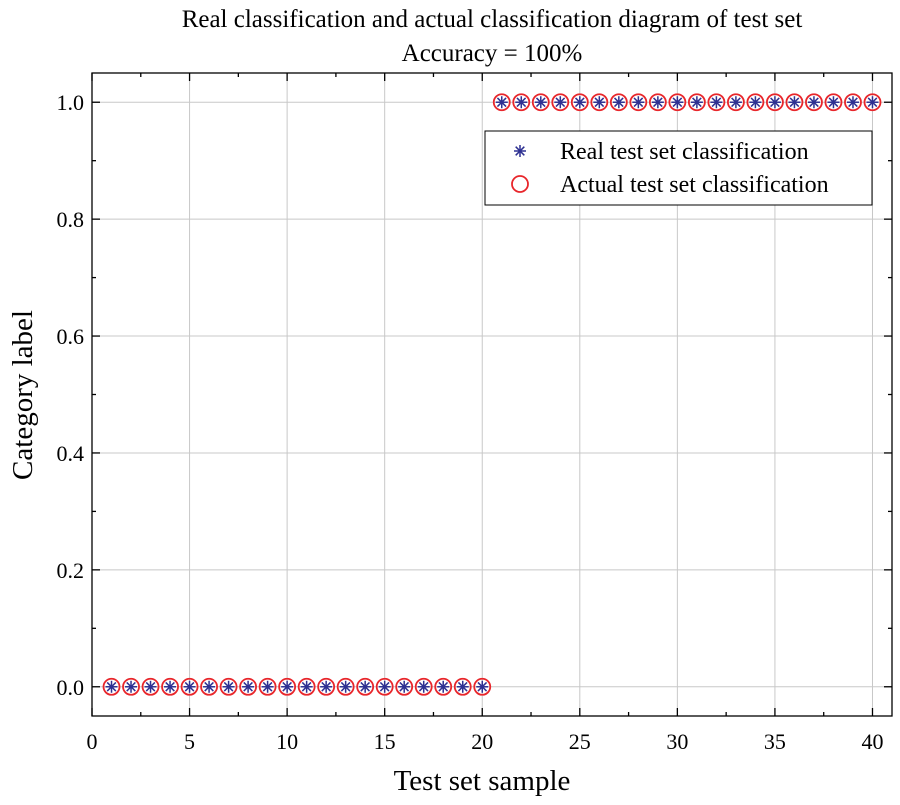 The width and height of the screenshot is (900, 805). What do you see at coordinates (580, 741) in the screenshot?
I see `x-tick-label: 25` at bounding box center [580, 741].